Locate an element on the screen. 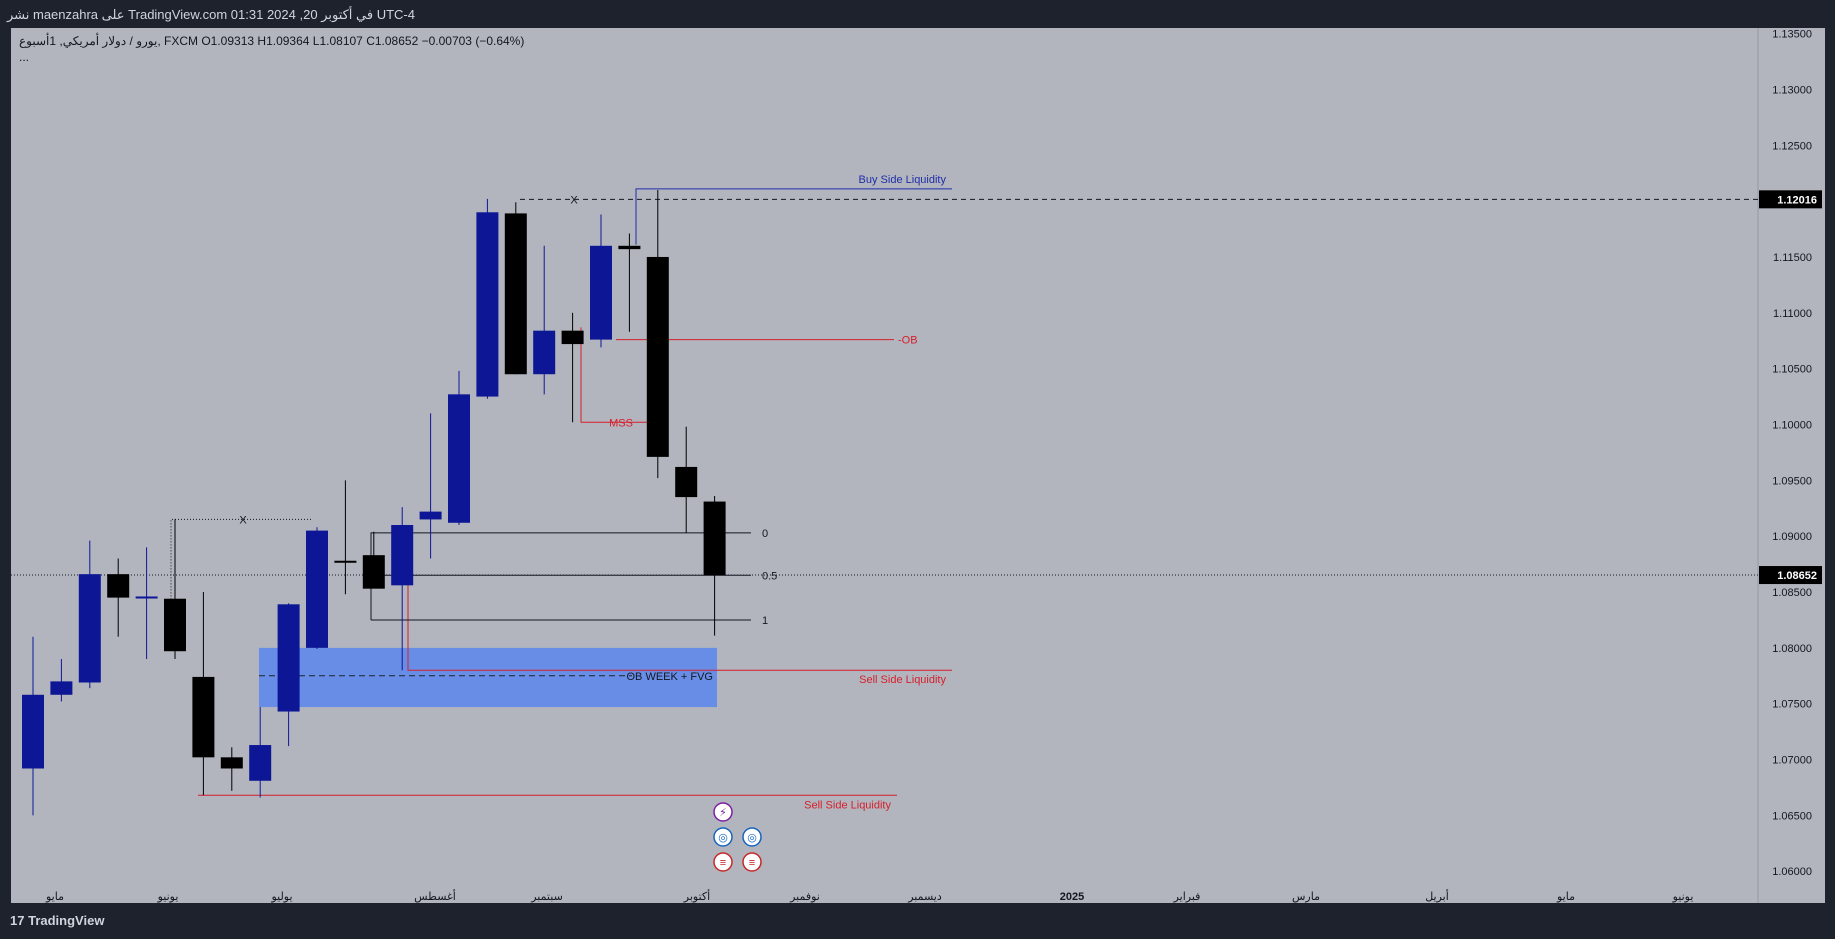 The width and height of the screenshot is (1835, 939). event-icon-glyph: ⚡ is located at coordinates (723, 813).